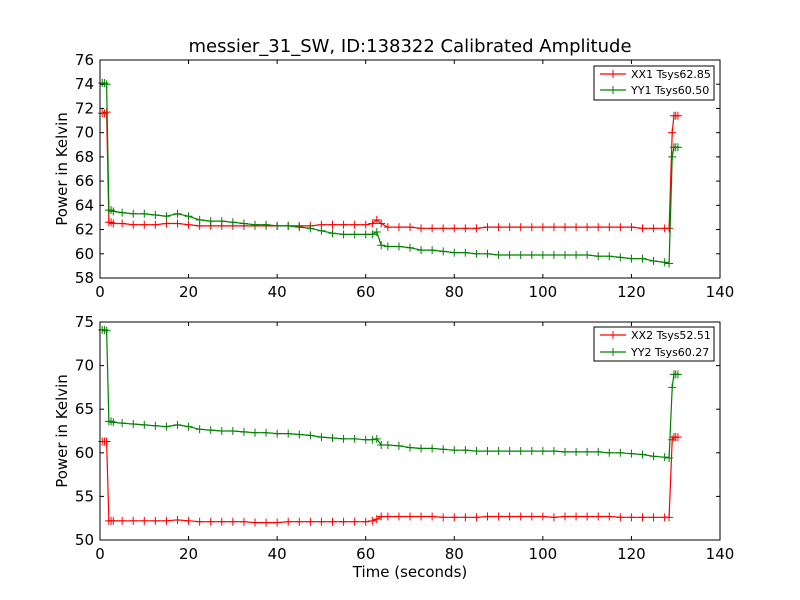 This screenshot has height=600, width=800. I want to click on y-tick-label: 66, so click(84, 181).